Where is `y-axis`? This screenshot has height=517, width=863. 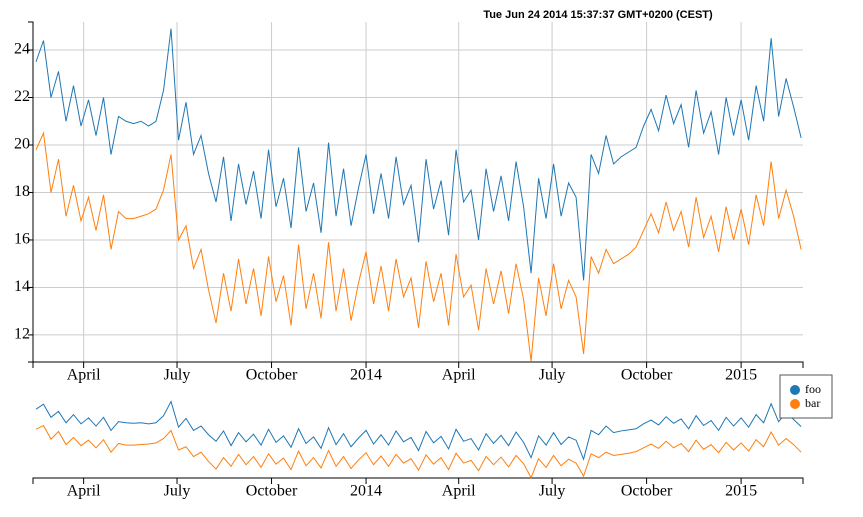
y-axis is located at coordinates (31, 192).